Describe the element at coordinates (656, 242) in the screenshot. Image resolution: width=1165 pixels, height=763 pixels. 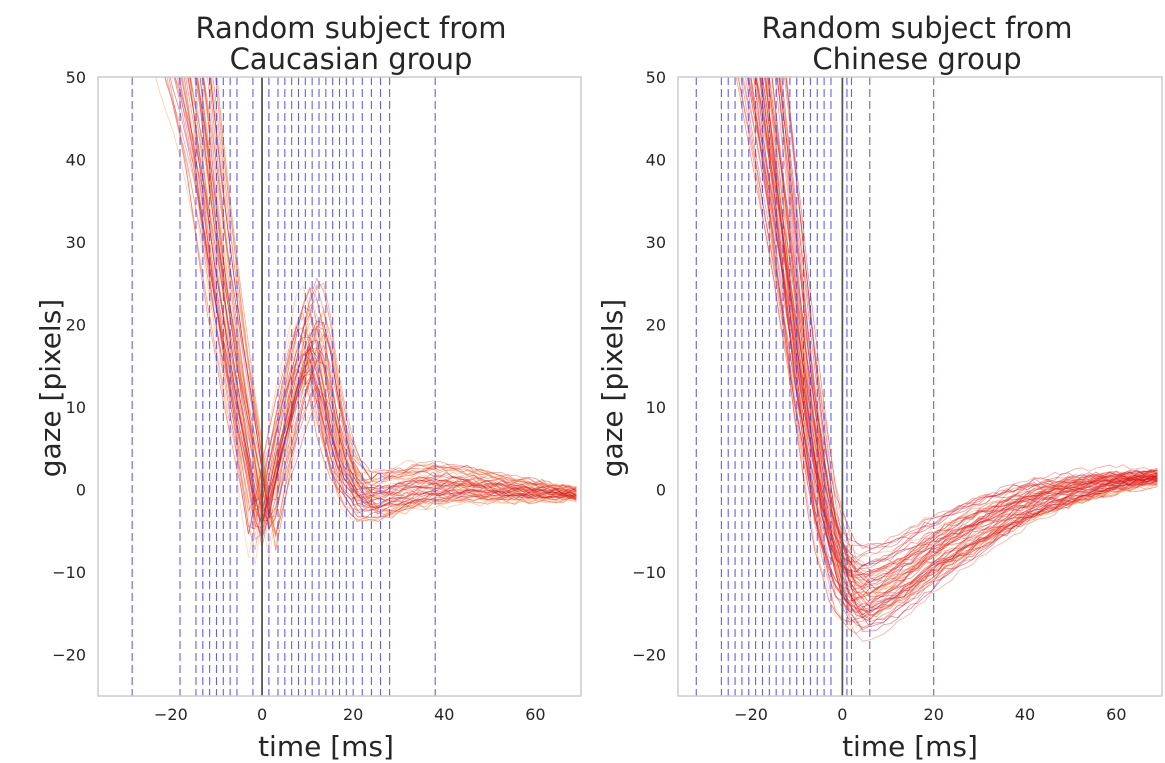
I see `y-tick-label: 30` at that location.